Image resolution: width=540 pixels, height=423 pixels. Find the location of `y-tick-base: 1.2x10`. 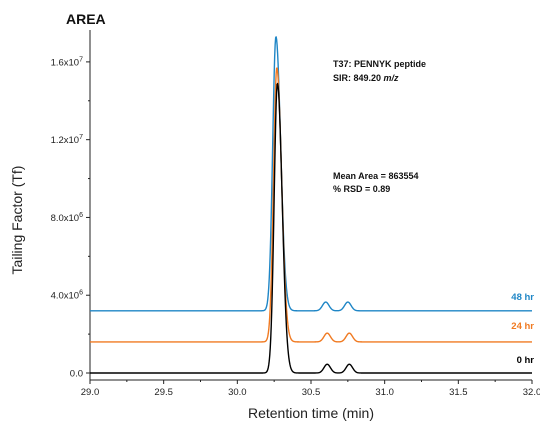

y-tick-base: 1.2x10 is located at coordinates (65, 140).